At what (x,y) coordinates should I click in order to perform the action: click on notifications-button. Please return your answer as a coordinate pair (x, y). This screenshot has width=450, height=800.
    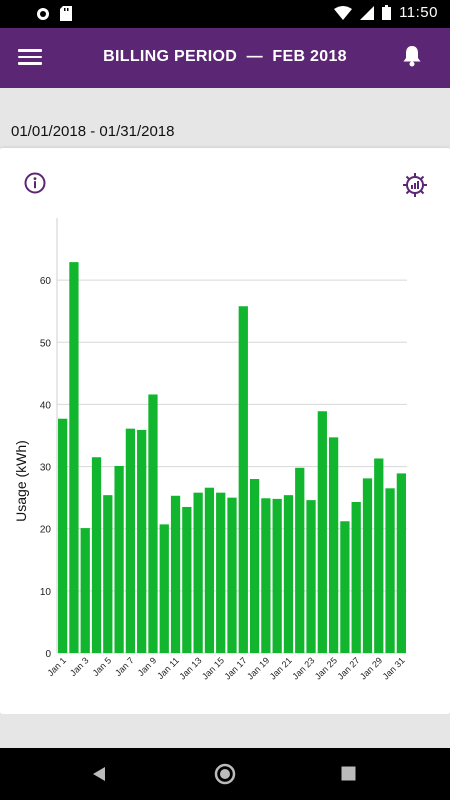
    Looking at the image, I should click on (413, 57).